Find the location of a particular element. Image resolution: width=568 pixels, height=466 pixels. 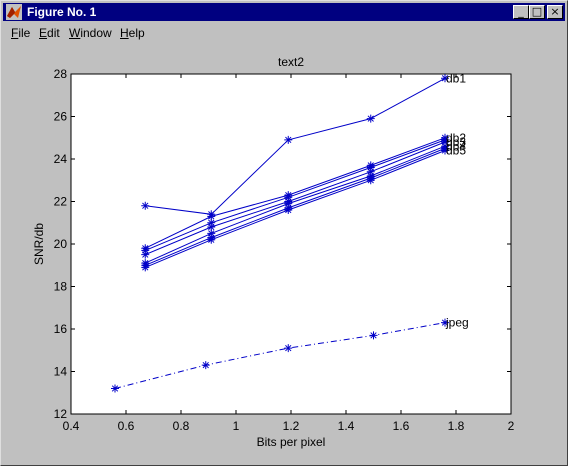

y-tick-label: 20 is located at coordinates (61, 244).